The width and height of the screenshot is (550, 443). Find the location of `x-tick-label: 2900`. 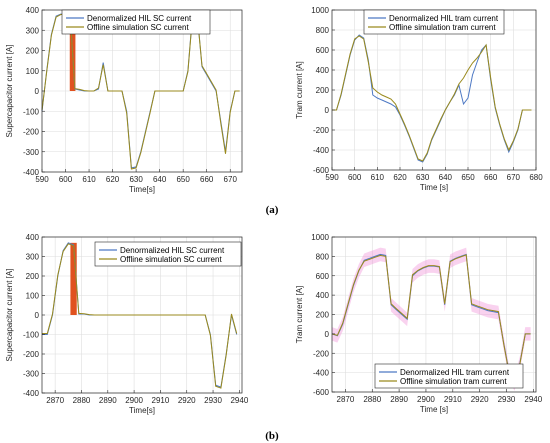

x-tick-label: 2900 is located at coordinates (426, 399).